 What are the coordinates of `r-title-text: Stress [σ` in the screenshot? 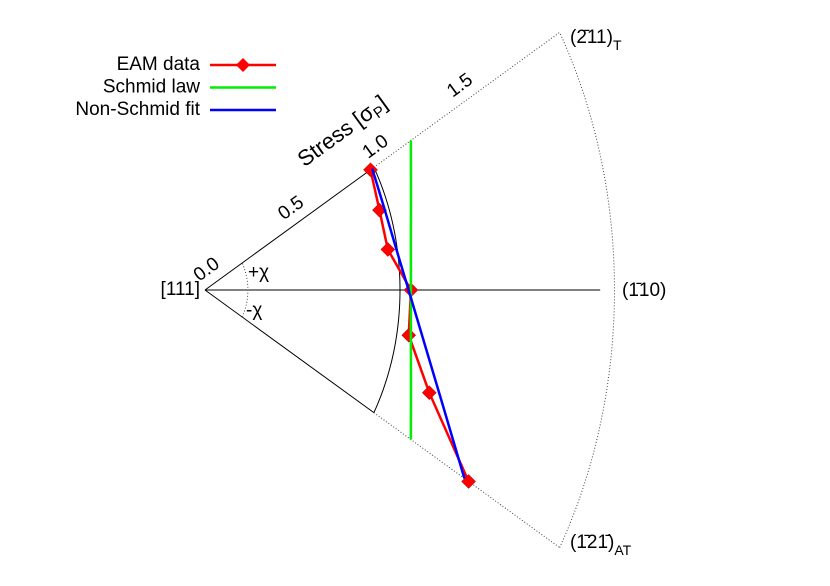 It's located at (335, 135).